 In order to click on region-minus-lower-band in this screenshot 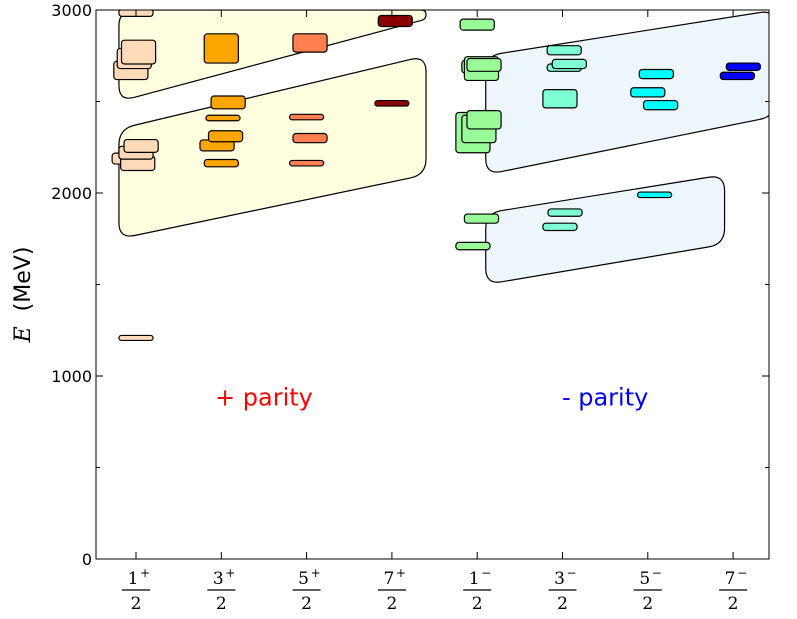, I will do `click(605, 229)`.